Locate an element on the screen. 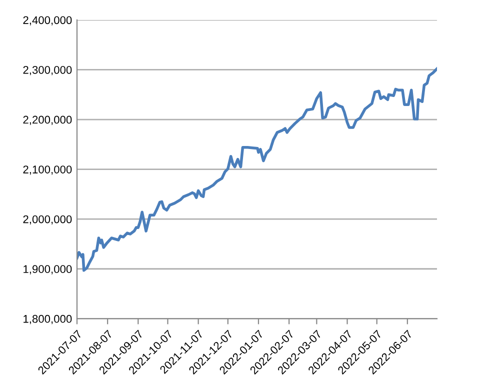  y-tick-label: 1,900,000 is located at coordinates (48, 269).